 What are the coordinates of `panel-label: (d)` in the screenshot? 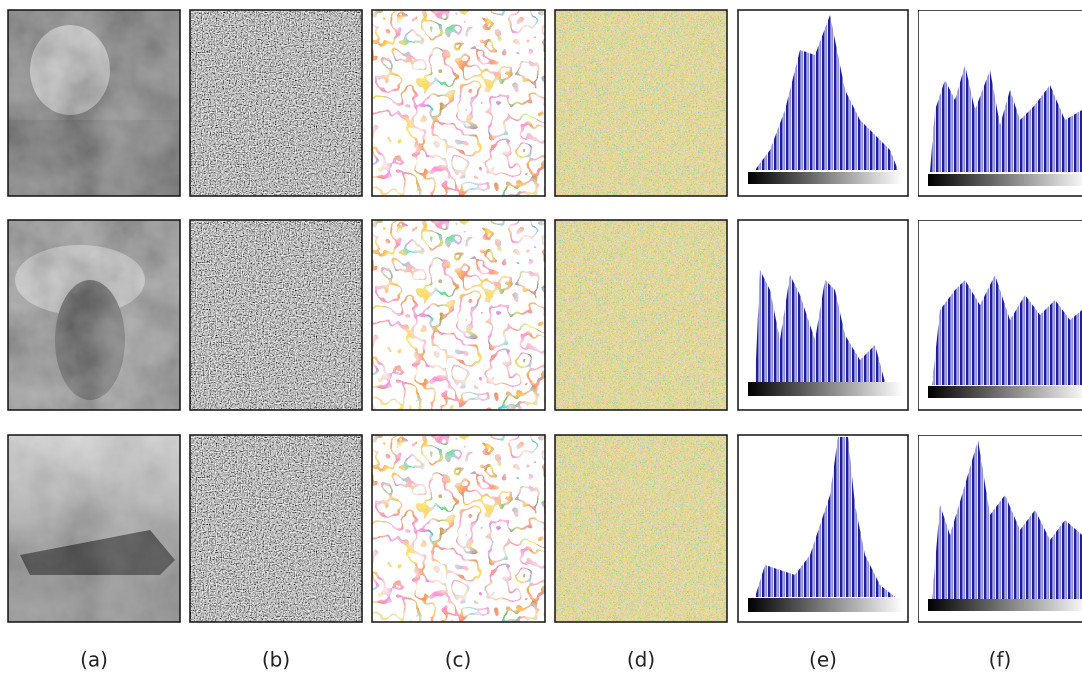 It's located at (641, 660).